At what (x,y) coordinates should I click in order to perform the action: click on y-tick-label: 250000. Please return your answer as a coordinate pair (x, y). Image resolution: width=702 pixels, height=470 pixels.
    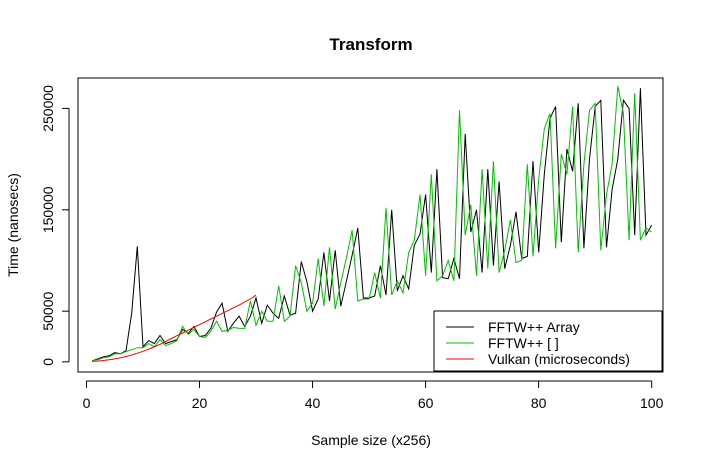
    Looking at the image, I should click on (48, 108).